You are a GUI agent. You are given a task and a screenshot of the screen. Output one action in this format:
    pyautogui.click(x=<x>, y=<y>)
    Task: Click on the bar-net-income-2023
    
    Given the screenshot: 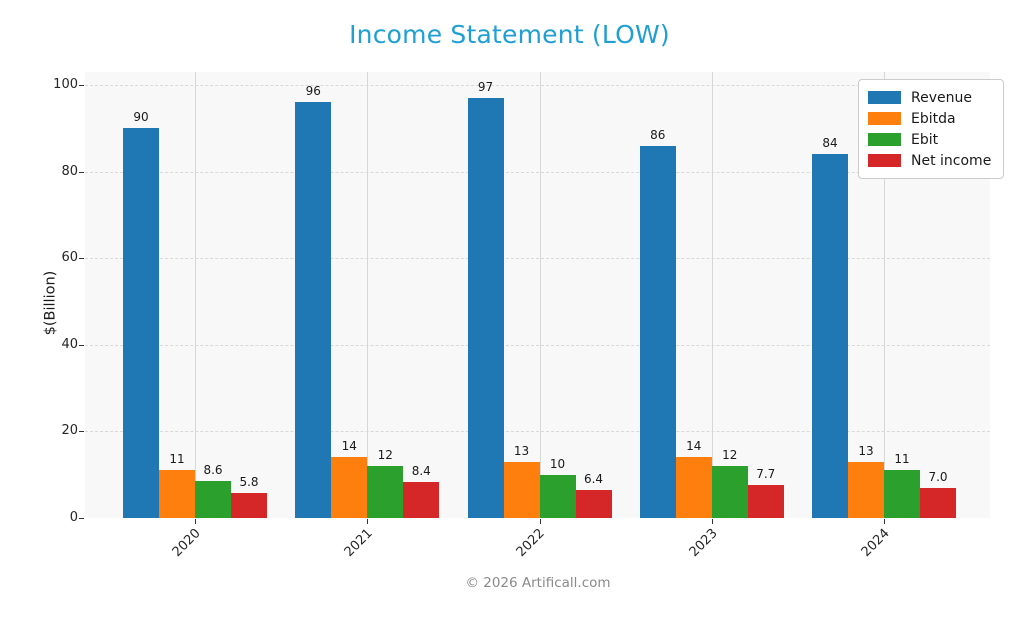 What is the action you would take?
    pyautogui.click(x=765, y=501)
    